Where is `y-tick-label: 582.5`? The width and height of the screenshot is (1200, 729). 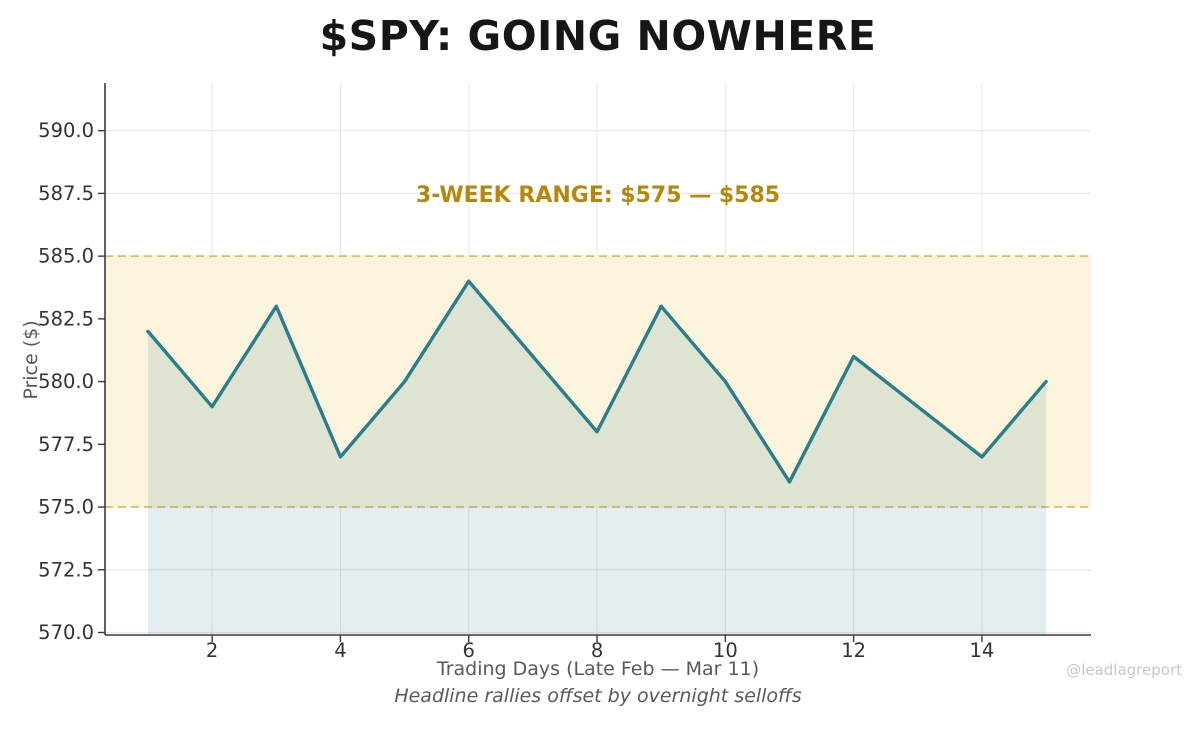
y-tick-label: 582.5 is located at coordinates (66, 318).